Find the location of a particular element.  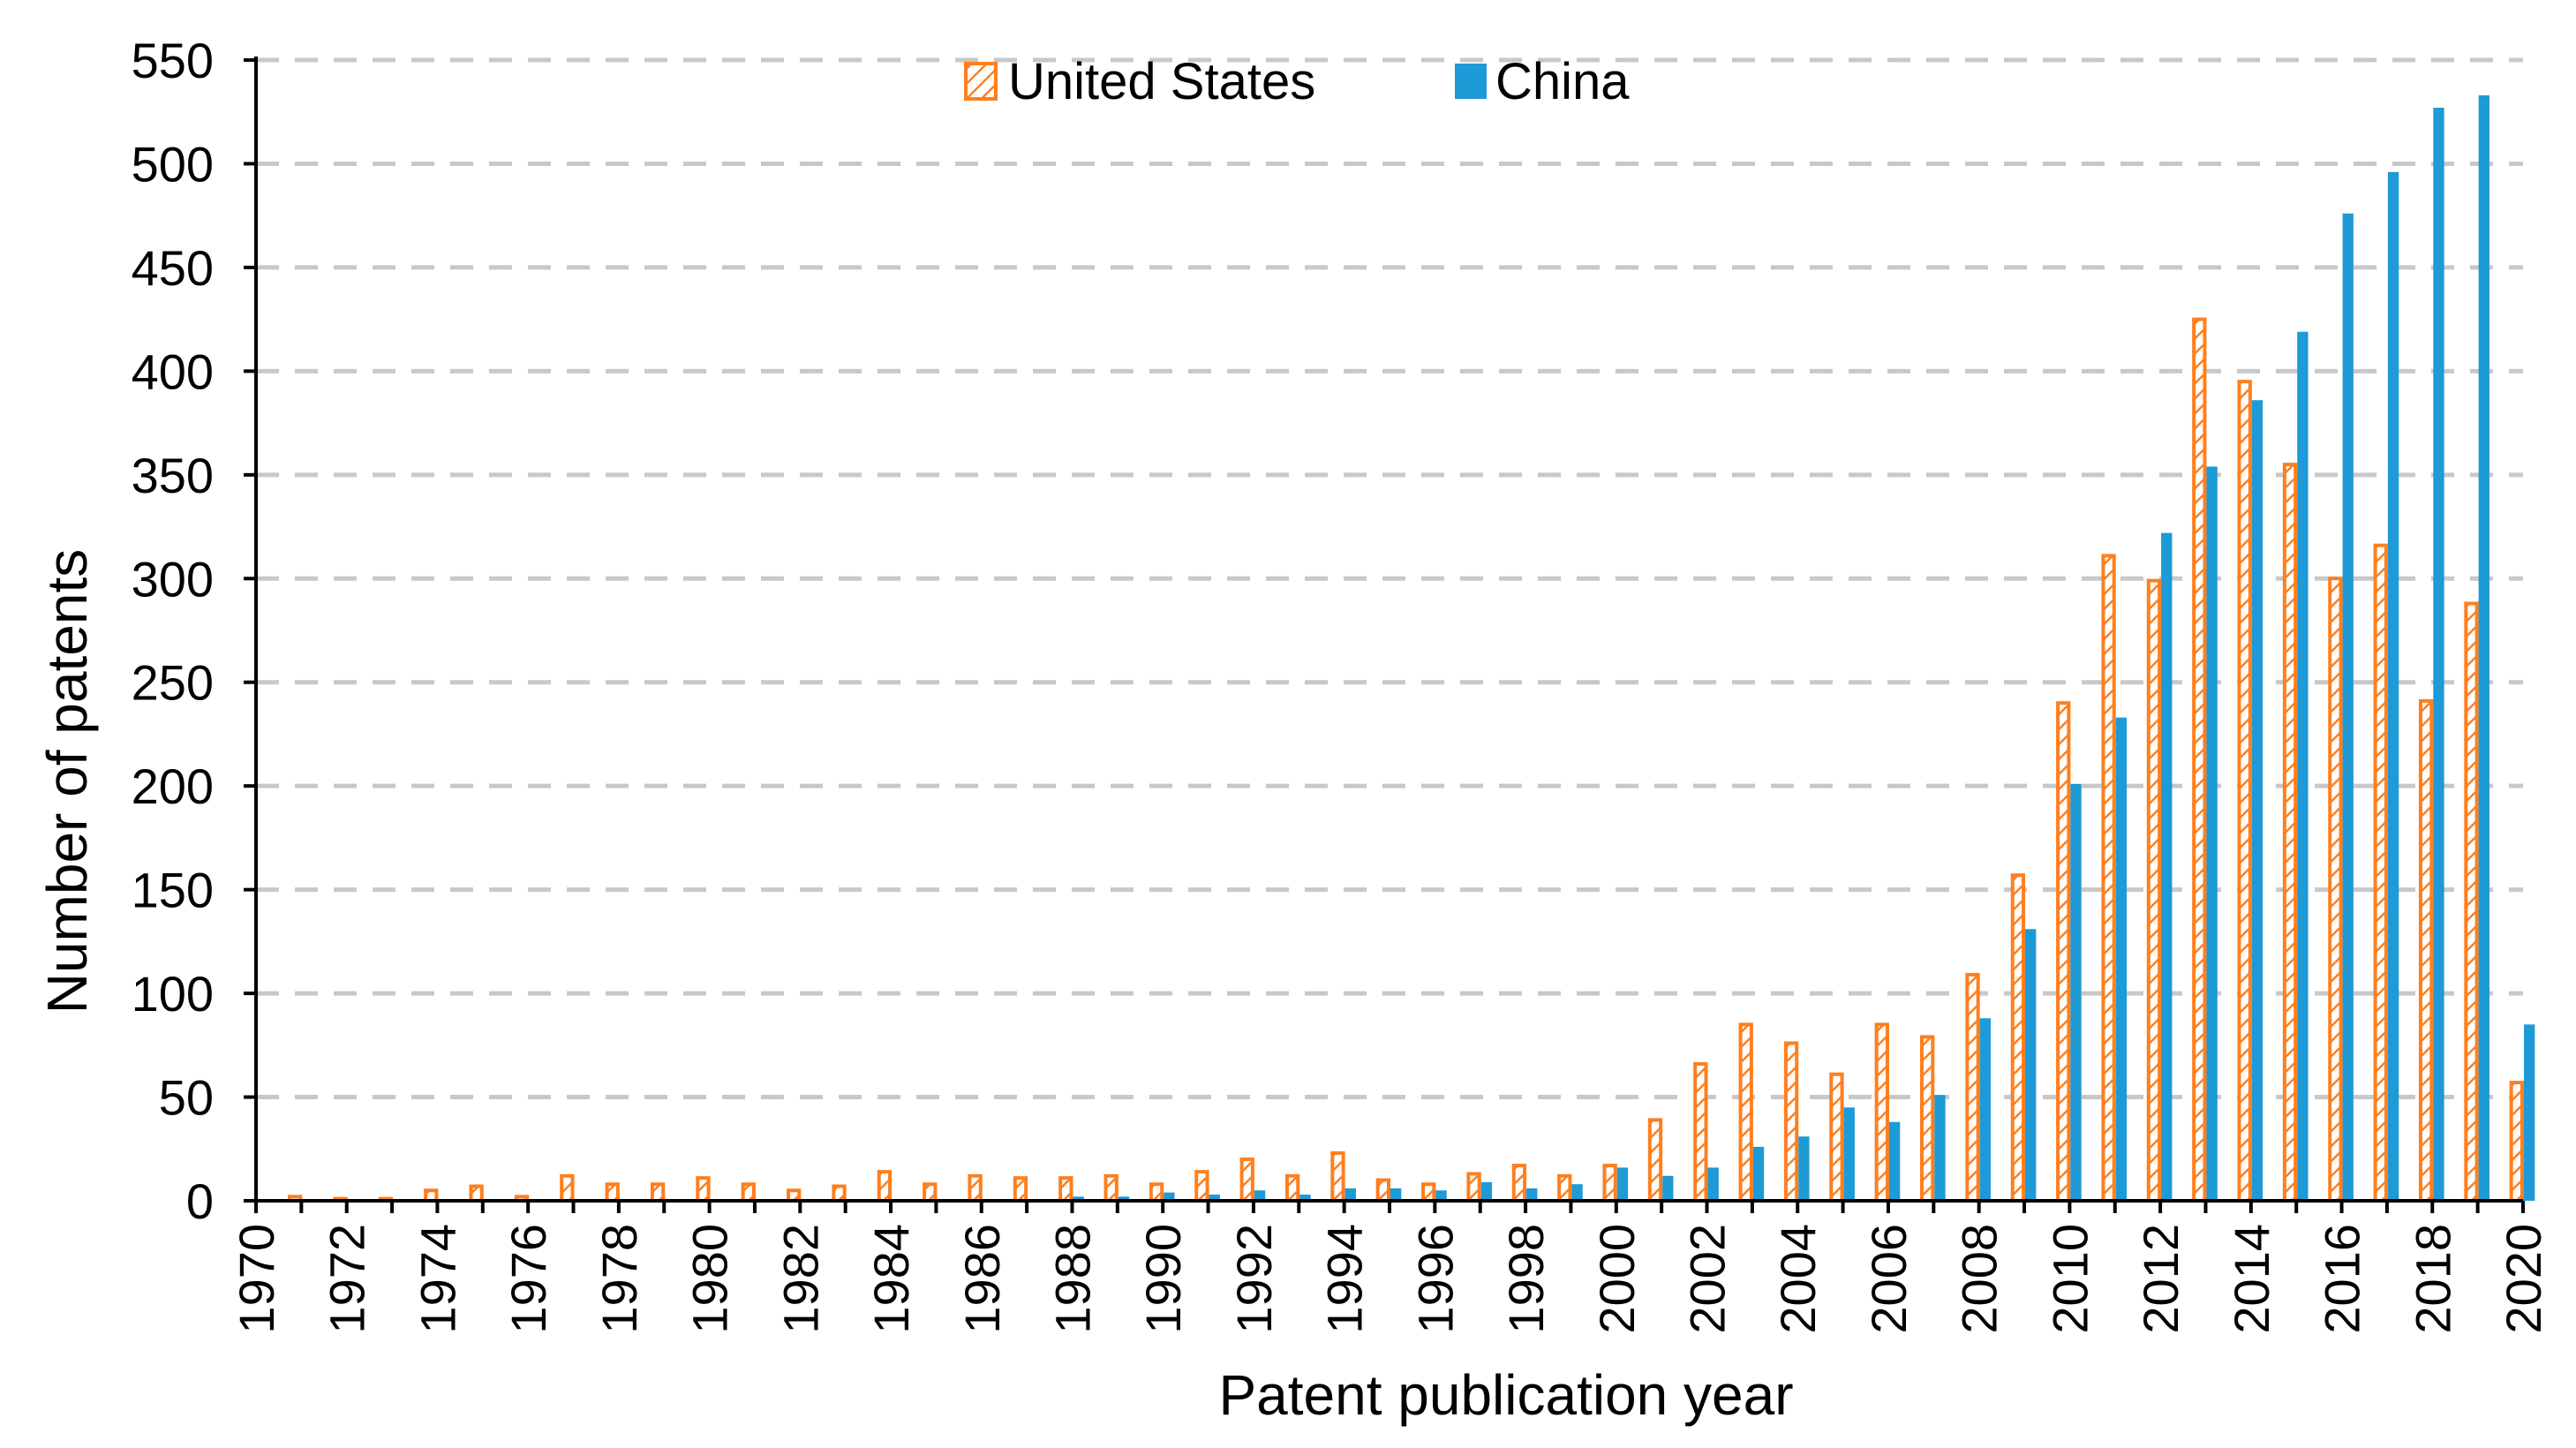

x-tick-label-2000: 2000 is located at coordinates (1617, 1279).